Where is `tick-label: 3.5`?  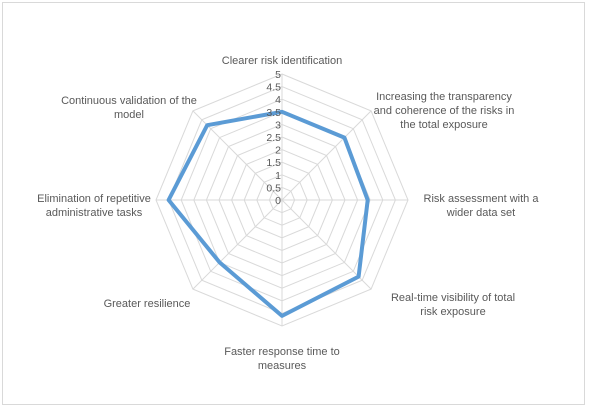 tick-label: 3.5 is located at coordinates (273, 113).